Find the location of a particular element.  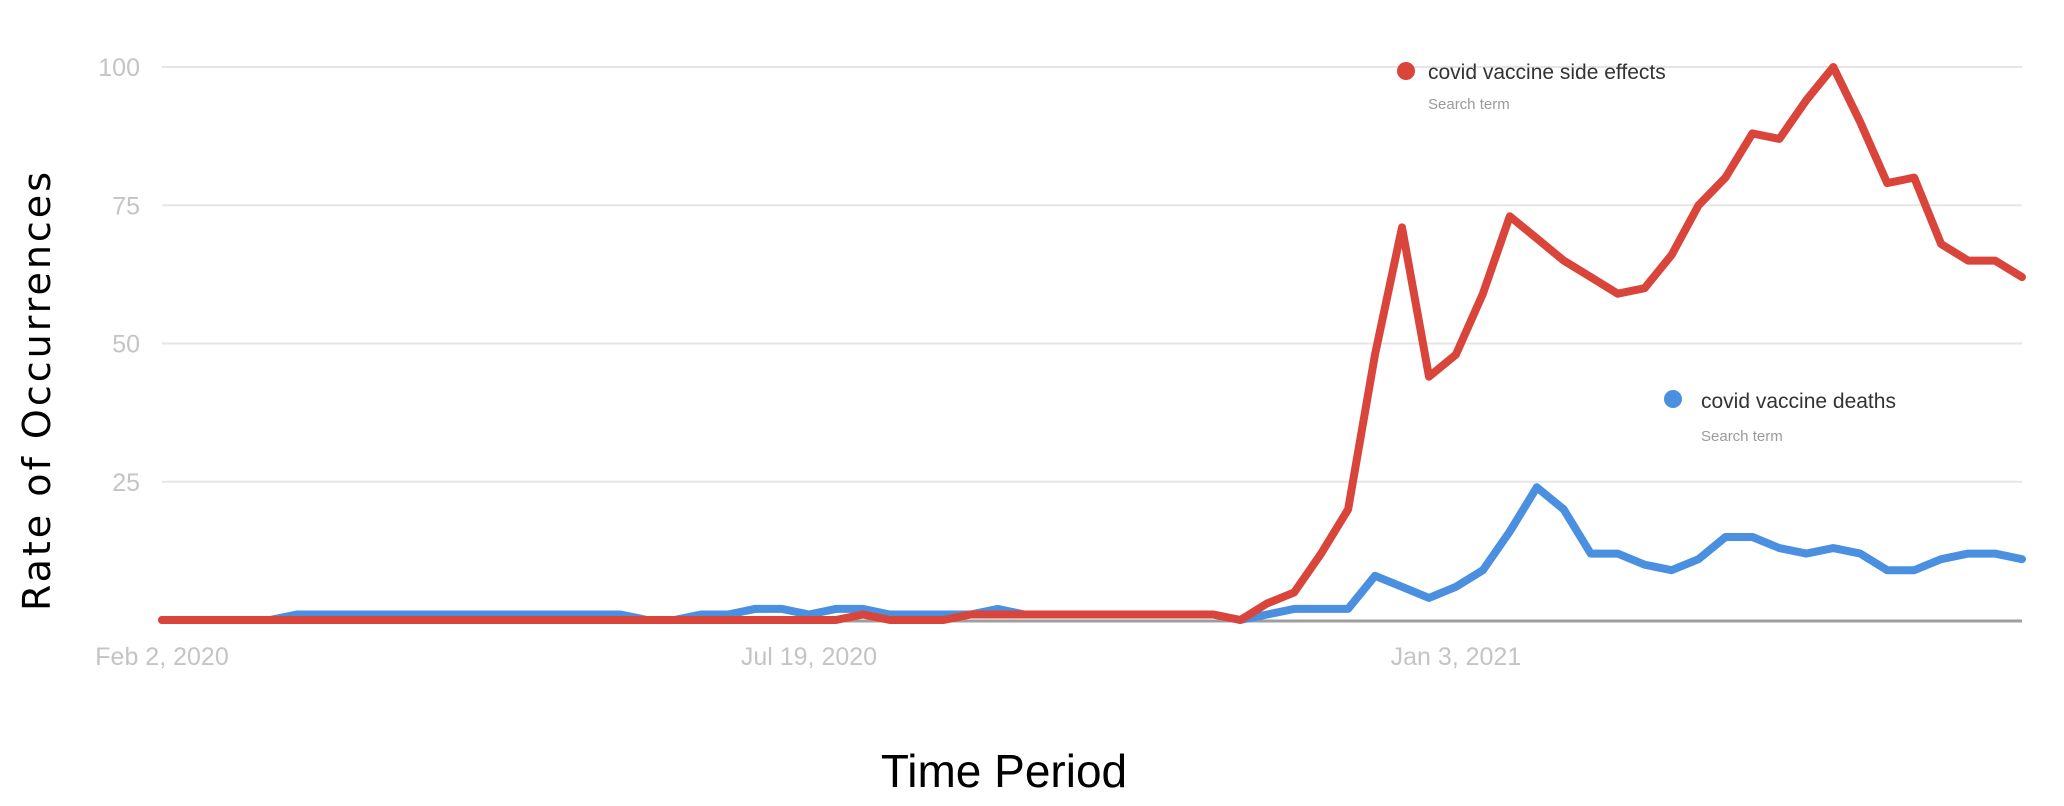

y-tick-label: 75 is located at coordinates (126, 206).